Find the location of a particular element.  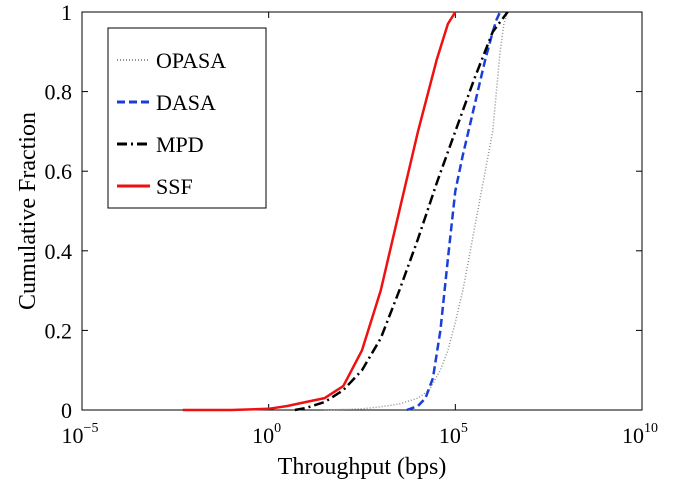

y-tick-label: 0.8 is located at coordinates (59, 92).